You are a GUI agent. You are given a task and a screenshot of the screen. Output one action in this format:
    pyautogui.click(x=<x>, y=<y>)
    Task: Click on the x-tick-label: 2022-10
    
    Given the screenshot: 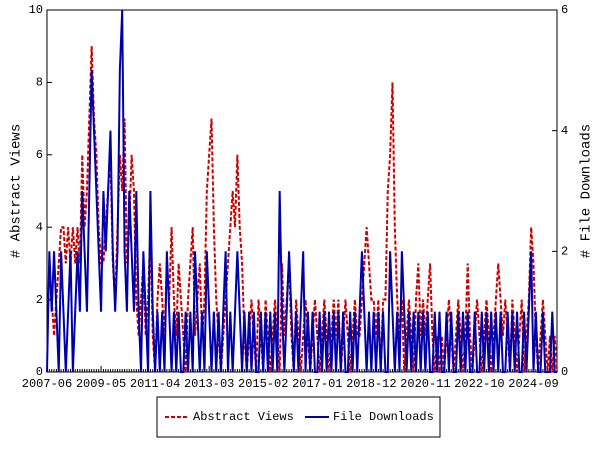 What is the action you would take?
    pyautogui.click(x=479, y=384)
    